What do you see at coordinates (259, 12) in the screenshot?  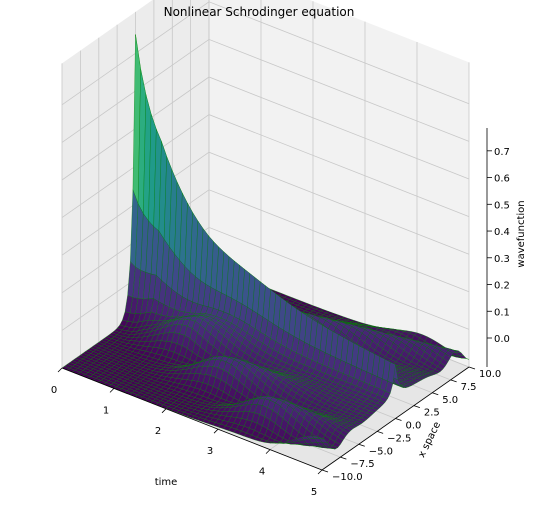 I see `chart-title: Nonlinear Schrodinger equation` at bounding box center [259, 12].